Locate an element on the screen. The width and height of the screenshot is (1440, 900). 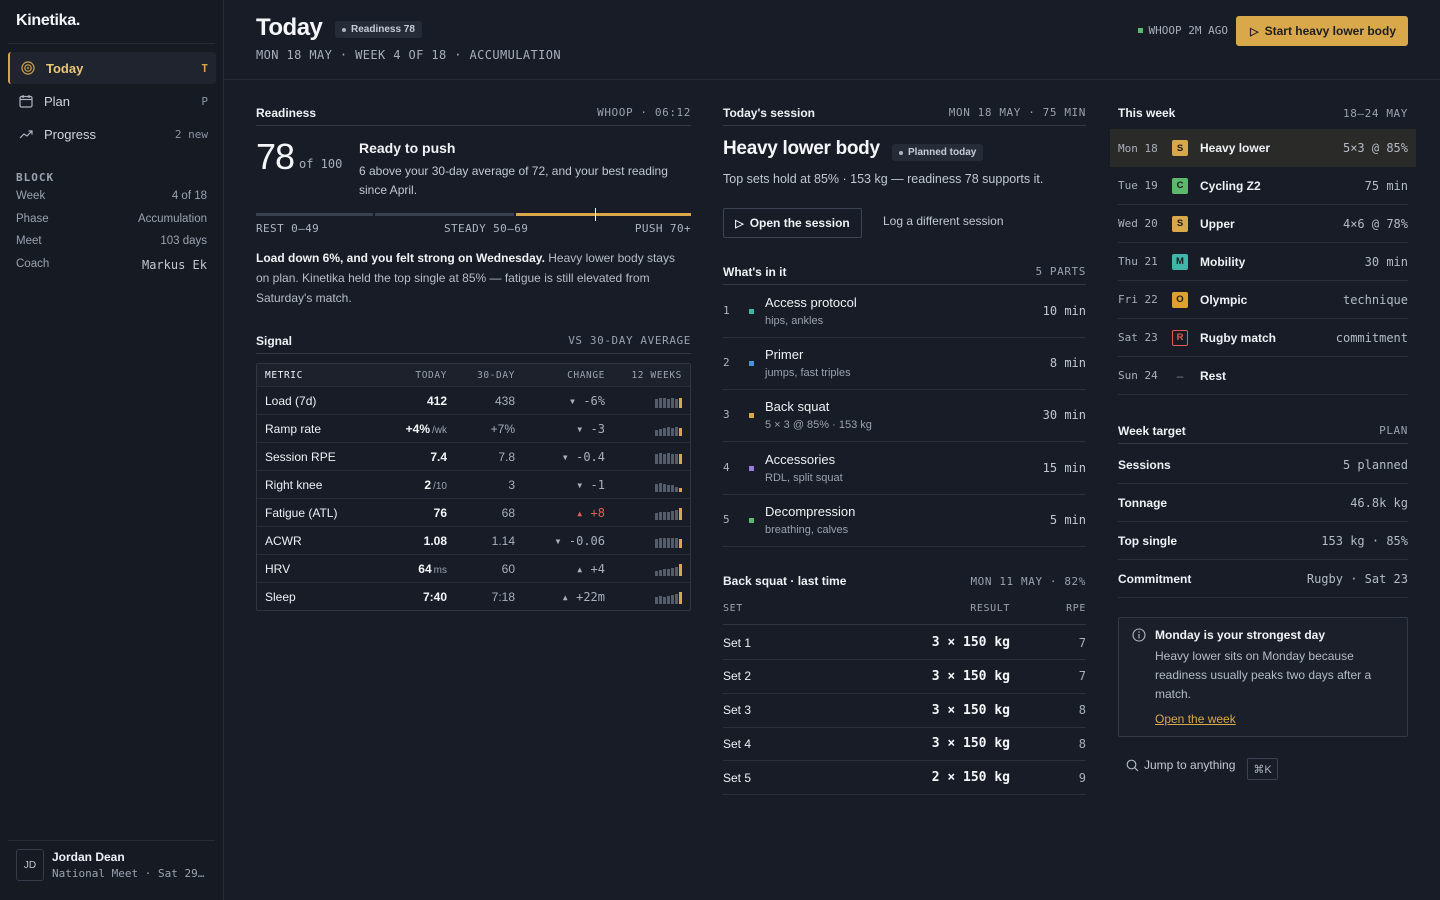
week-day-row: Mon 18 S Heavy lower 5×3 @ 85% is located at coordinates (1263, 148).